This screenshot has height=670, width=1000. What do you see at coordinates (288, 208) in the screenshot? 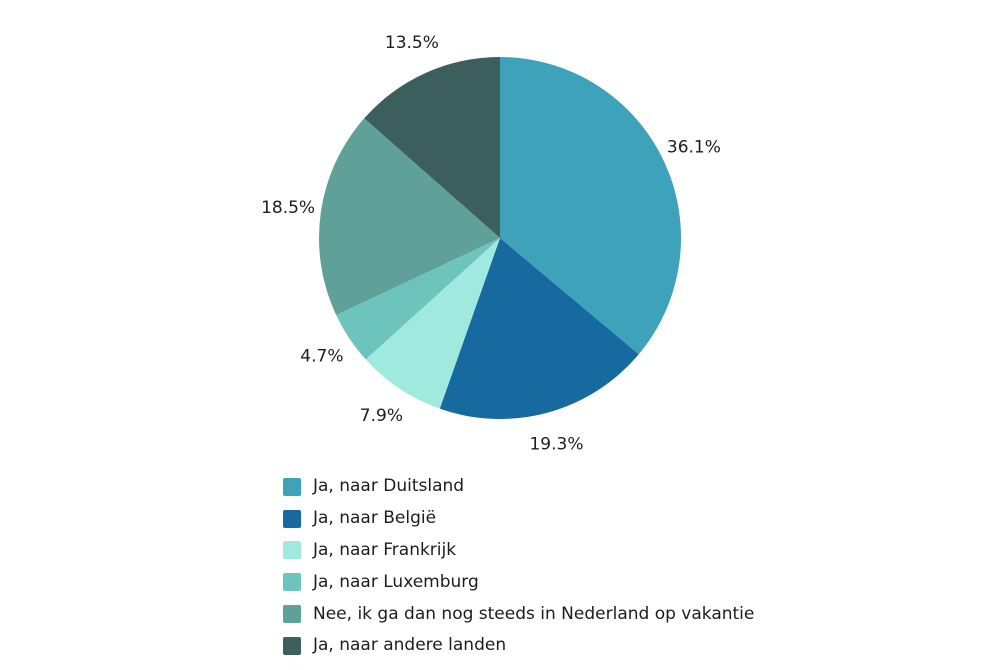
I see `slice-percentage-label: 18.5%` at bounding box center [288, 208].